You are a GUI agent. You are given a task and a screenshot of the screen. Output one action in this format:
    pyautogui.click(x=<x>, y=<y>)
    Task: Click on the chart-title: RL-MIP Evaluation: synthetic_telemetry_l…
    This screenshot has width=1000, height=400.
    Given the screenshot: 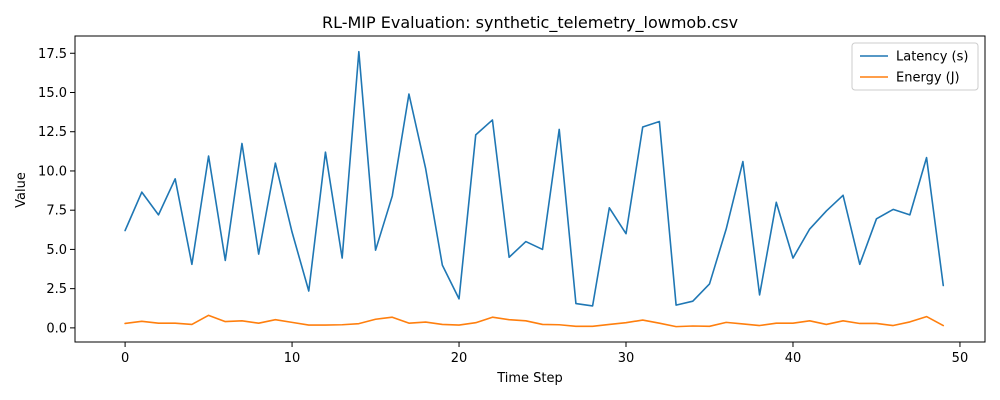 What is the action you would take?
    pyautogui.click(x=530, y=23)
    